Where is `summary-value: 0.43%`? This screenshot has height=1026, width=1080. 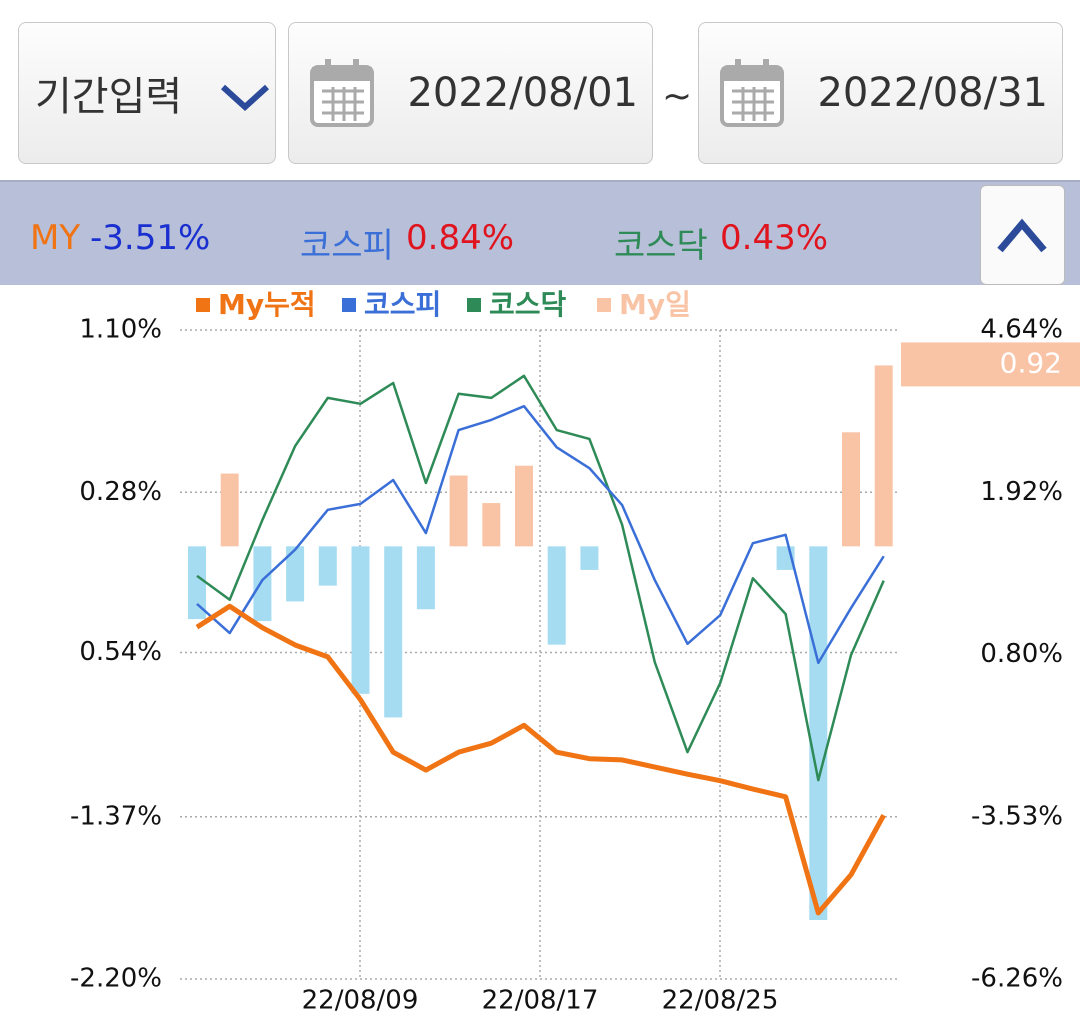 summary-value: 0.43% is located at coordinates (774, 238).